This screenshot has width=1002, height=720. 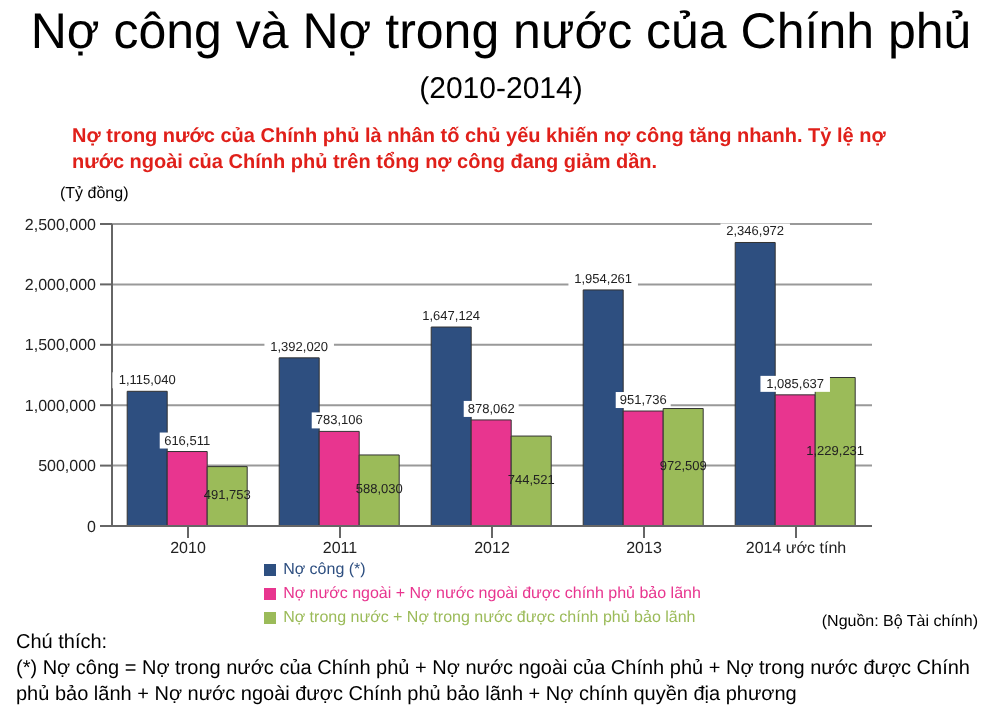 I want to click on x-tick-label: 2014 ước tính, so click(x=796, y=548).